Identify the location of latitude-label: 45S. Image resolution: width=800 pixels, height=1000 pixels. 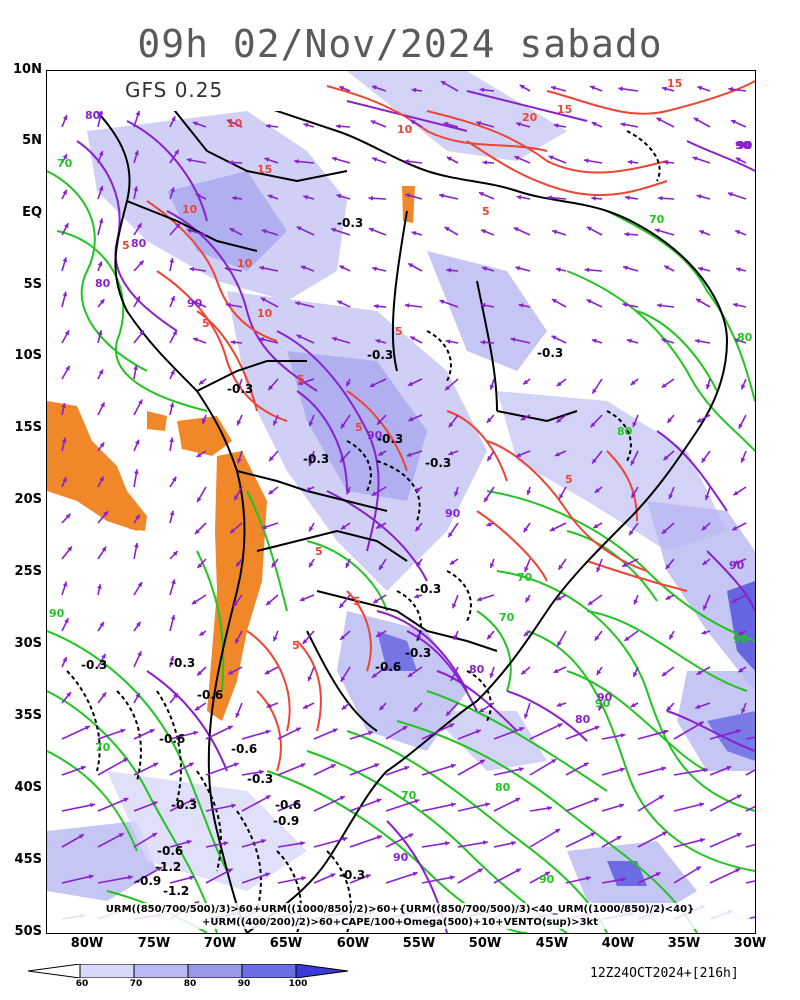
(28, 859).